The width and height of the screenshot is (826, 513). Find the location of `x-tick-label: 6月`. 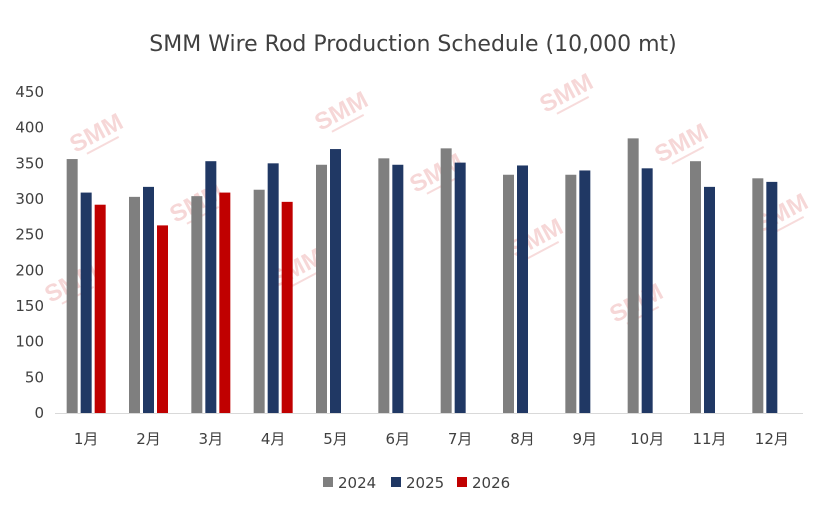

x-tick-label: 6月 is located at coordinates (398, 439).